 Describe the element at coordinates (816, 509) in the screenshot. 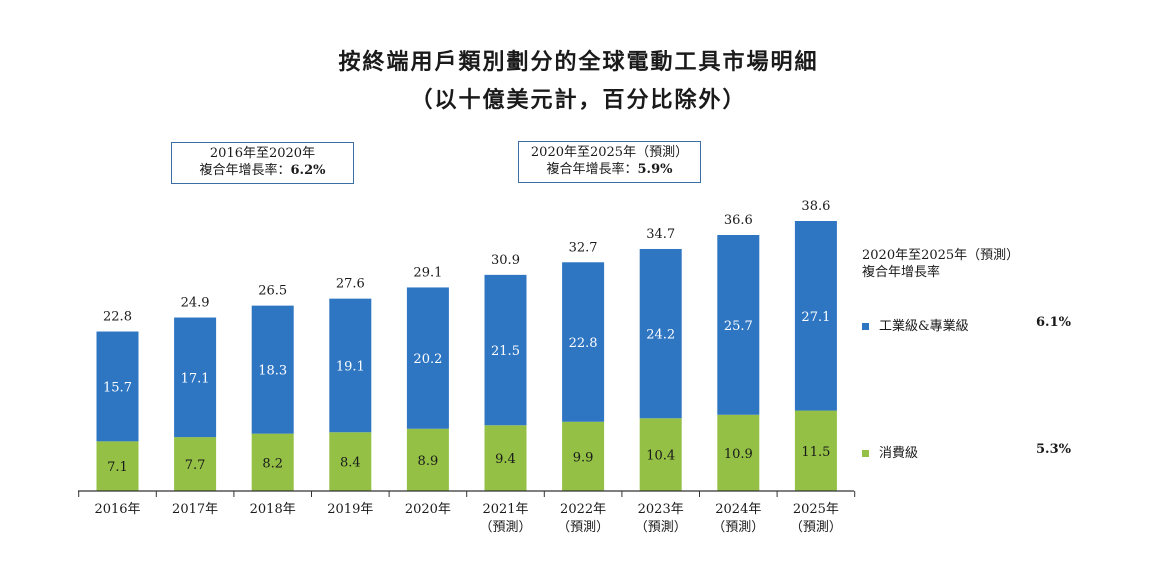

I see `x-tick-label: 2025年` at that location.